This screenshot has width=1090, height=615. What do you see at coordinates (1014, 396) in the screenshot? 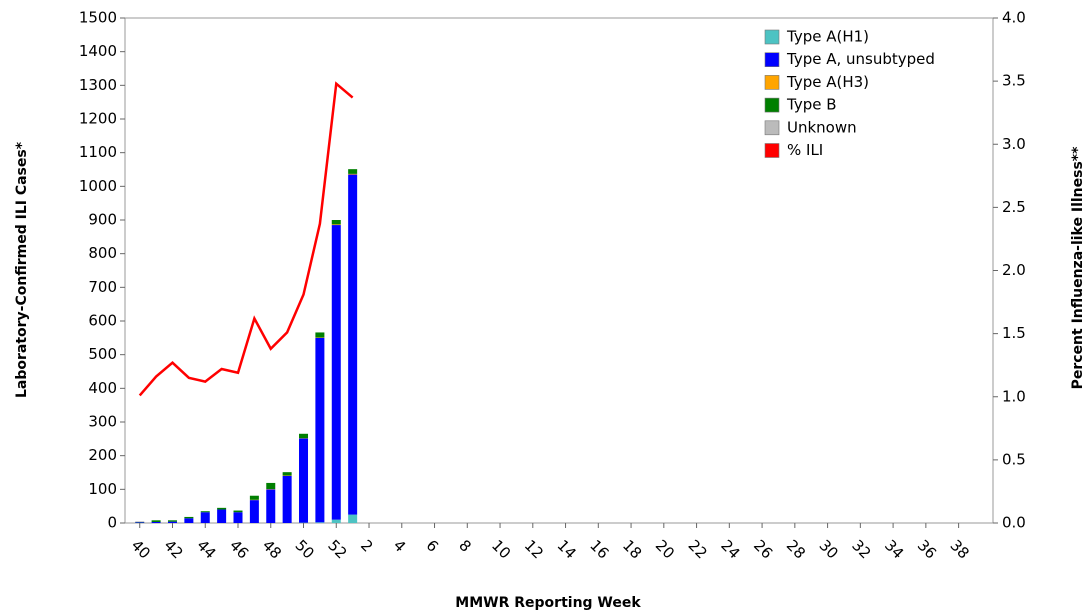
I see `y2-tick-label: 1.0` at bounding box center [1014, 396].